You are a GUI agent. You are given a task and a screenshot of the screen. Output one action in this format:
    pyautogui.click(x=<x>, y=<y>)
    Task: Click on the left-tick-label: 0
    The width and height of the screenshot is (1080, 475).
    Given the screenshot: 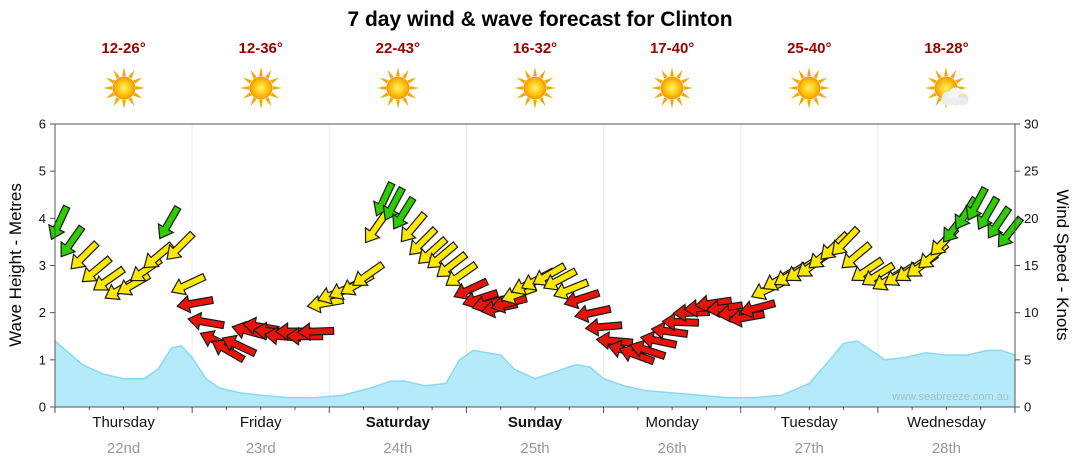 What is the action you would take?
    pyautogui.click(x=42, y=407)
    